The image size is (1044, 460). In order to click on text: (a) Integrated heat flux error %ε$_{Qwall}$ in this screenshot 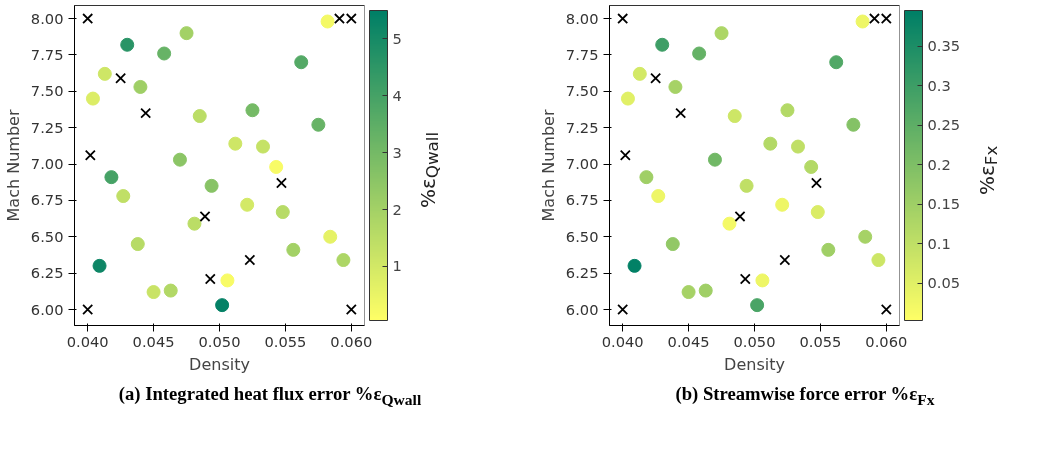, I will do `click(270, 396)`.